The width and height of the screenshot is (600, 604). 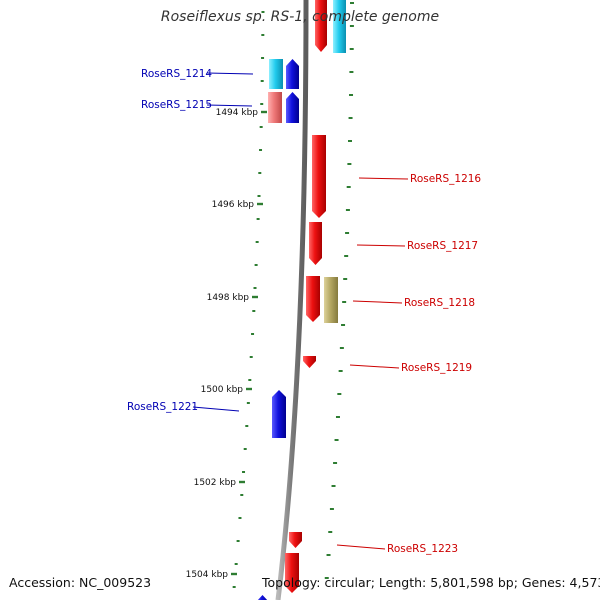 What do you see at coordinates (176, 105) in the screenshot?
I see `gene-label: RoseRS_1215` at bounding box center [176, 105].